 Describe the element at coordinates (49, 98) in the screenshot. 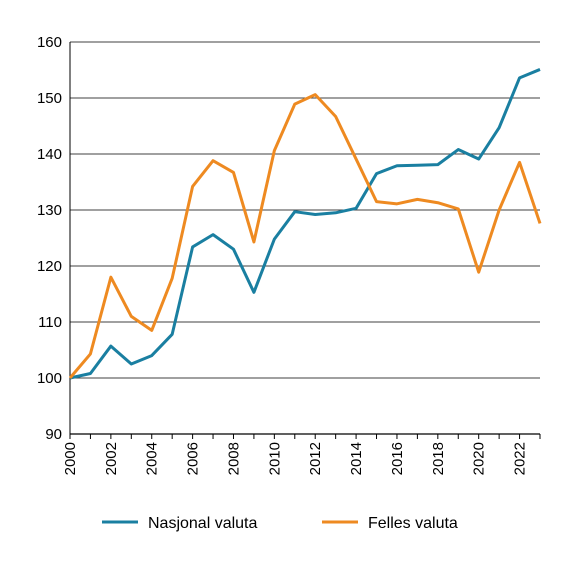

I see `y-tick-label: 150` at that location.